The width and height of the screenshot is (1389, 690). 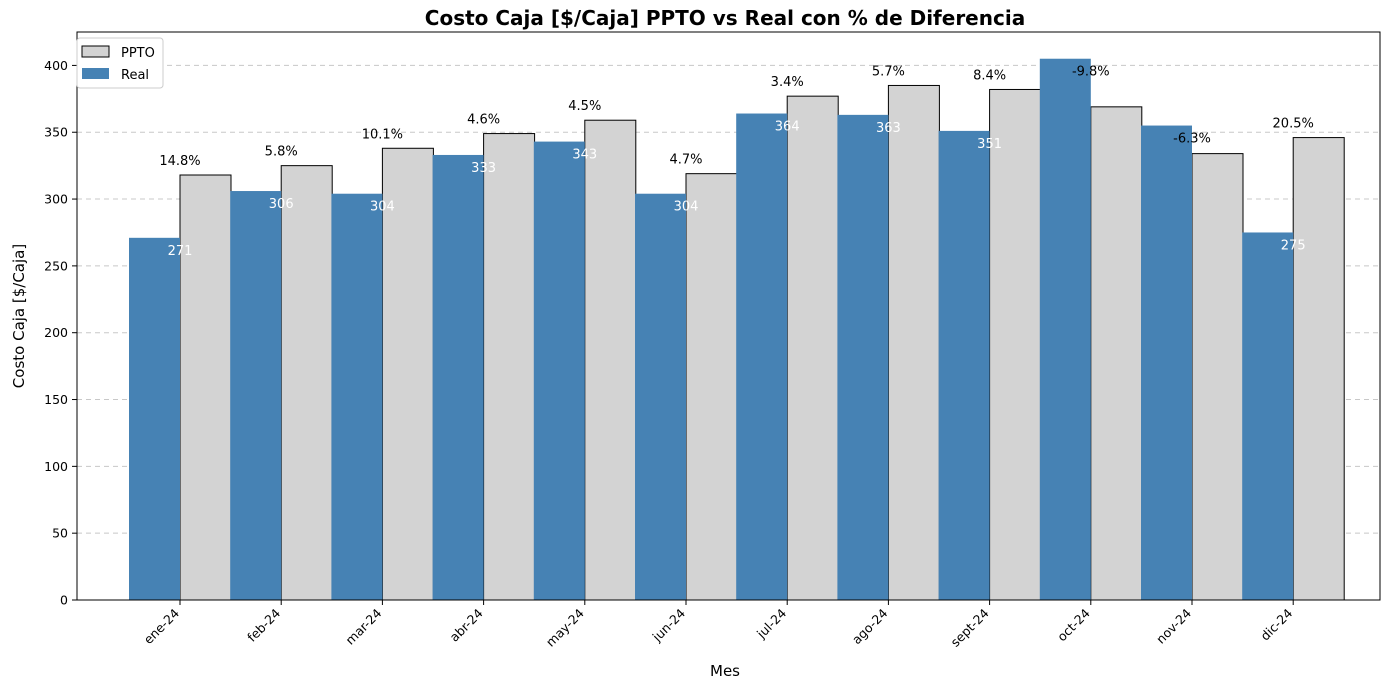 What do you see at coordinates (60, 533) in the screenshot?
I see `y-tick-label: 50` at bounding box center [60, 533].